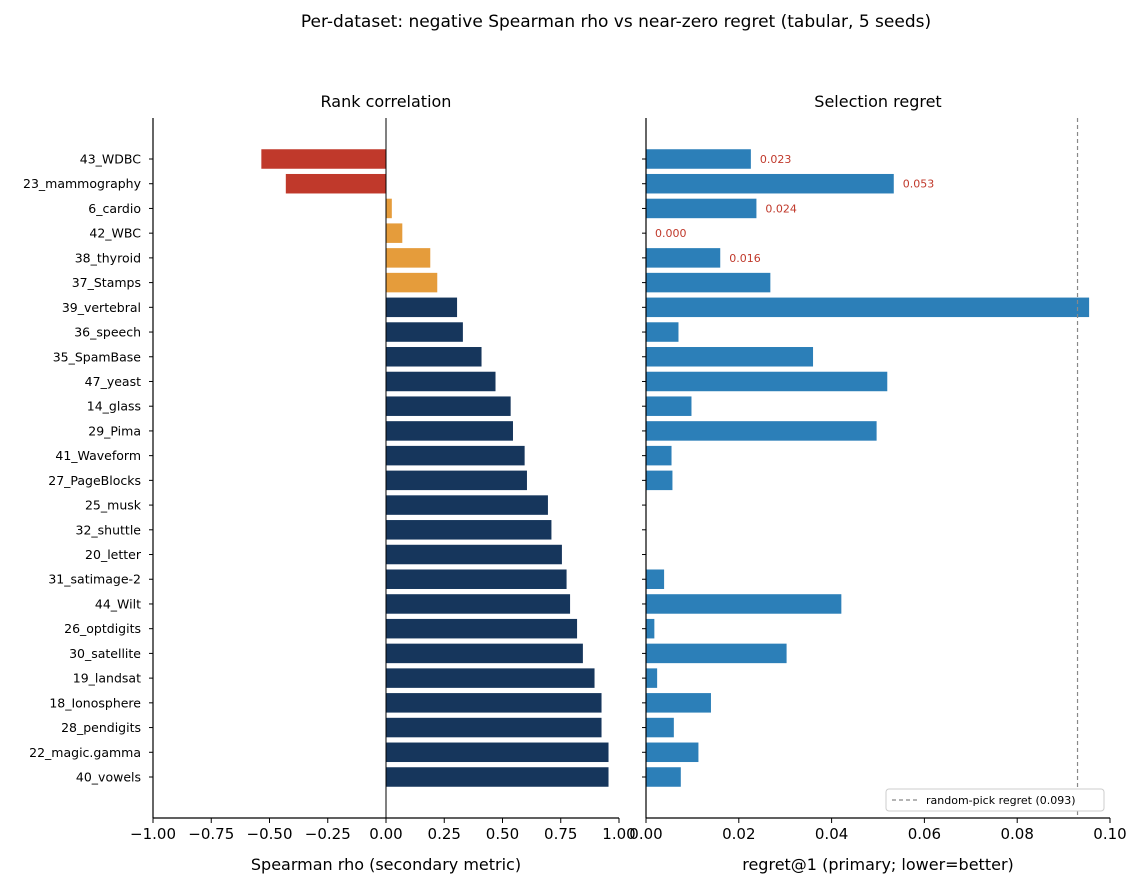  I want to click on rank-y-tick-label: 32_shuttle, so click(109, 529).